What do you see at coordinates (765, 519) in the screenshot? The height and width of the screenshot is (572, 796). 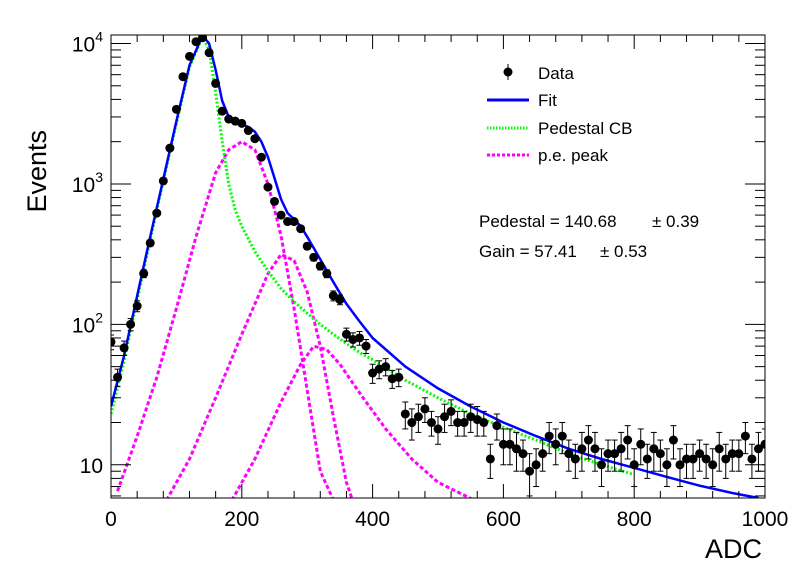 I see `x-tick-label: 1000` at bounding box center [765, 519].